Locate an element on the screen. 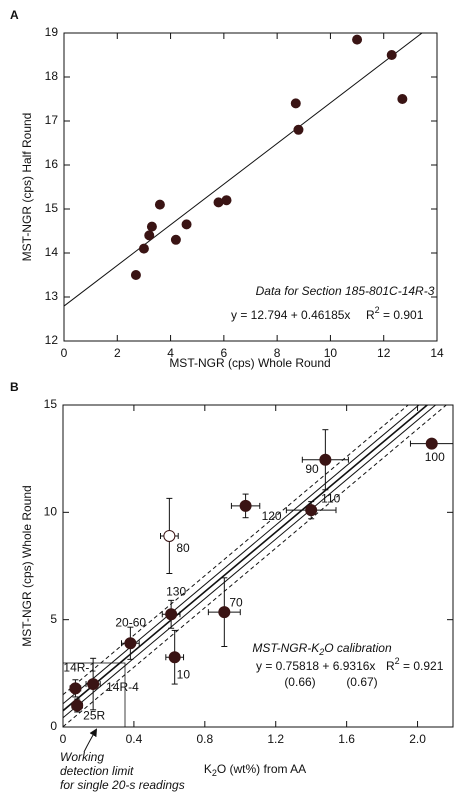  note-arrow is located at coordinates (90, 740).